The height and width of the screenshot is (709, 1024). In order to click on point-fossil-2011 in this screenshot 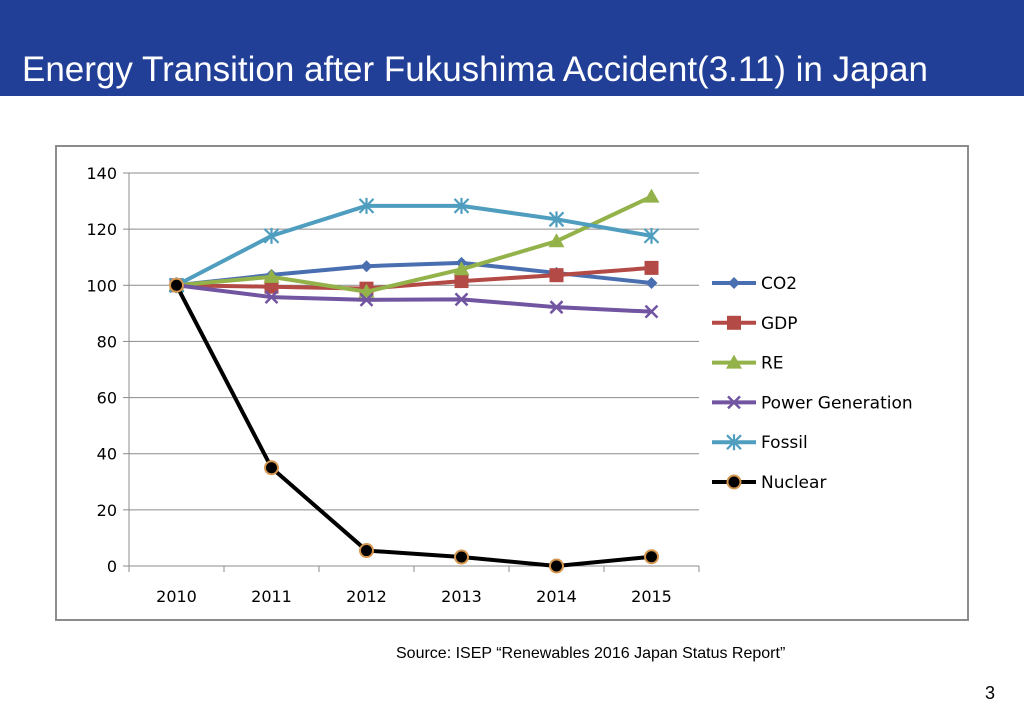, I will do `click(271, 235)`.